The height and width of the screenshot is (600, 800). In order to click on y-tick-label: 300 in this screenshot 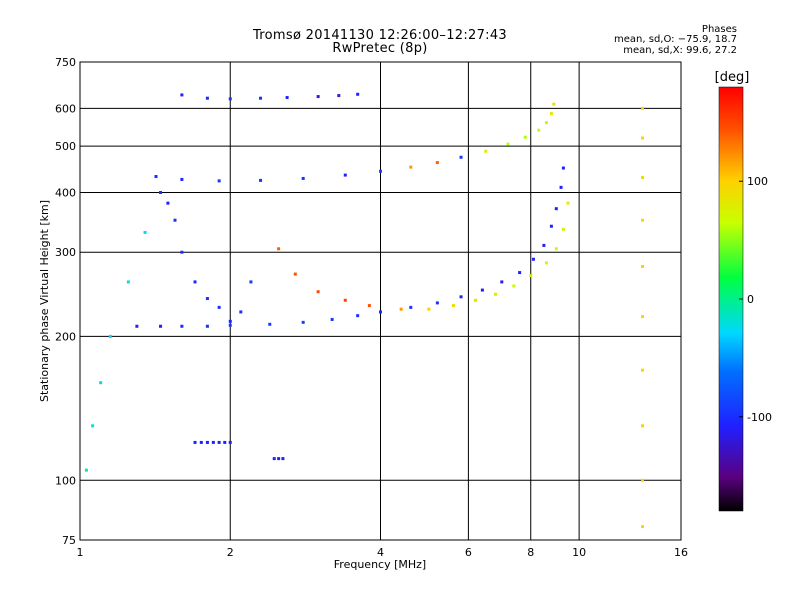, I will do `click(65, 252)`.